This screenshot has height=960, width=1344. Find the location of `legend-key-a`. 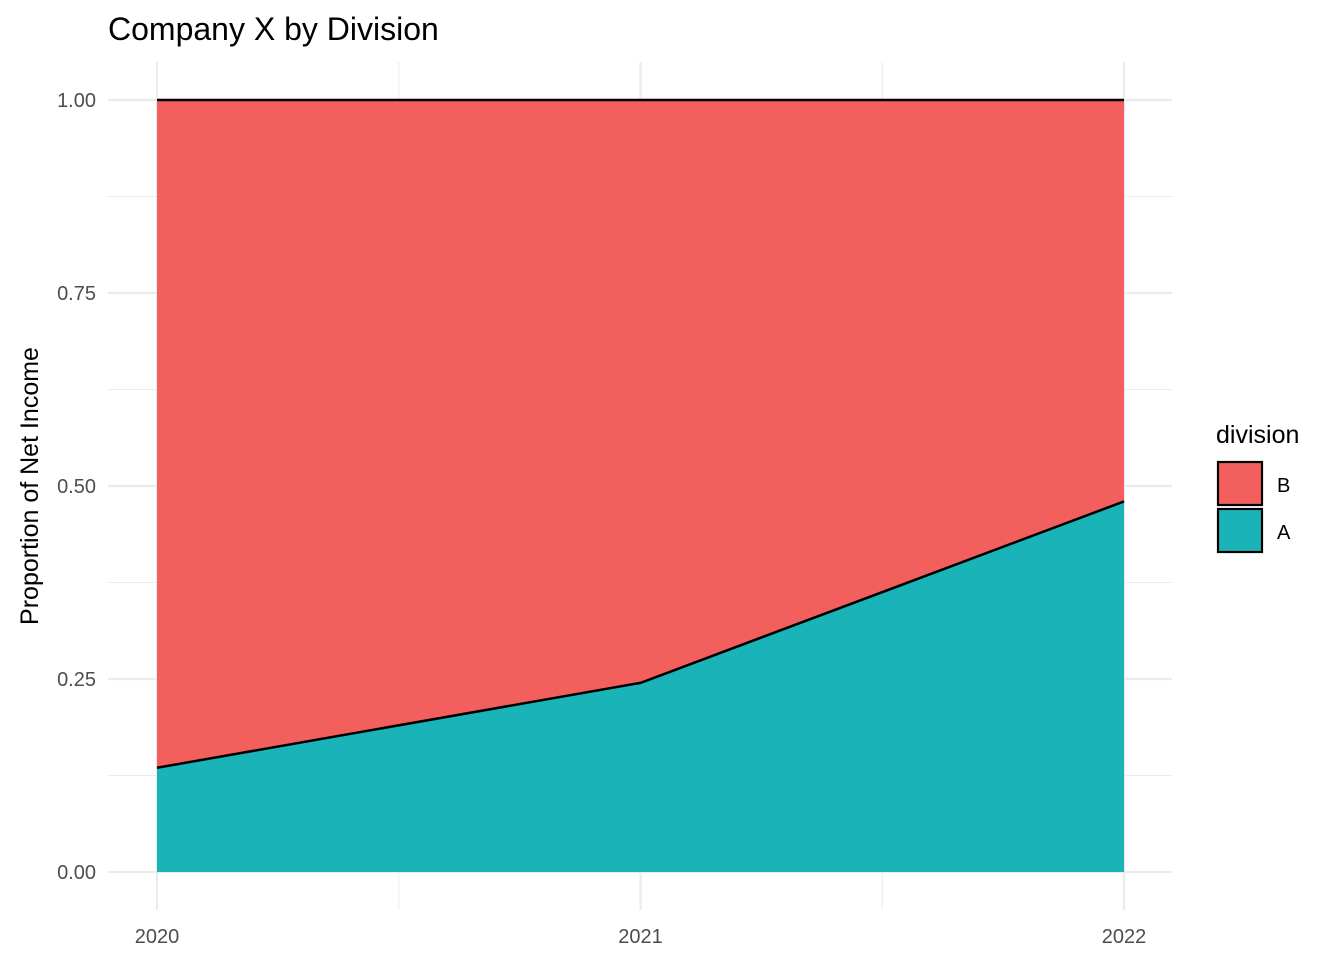

legend-key-a is located at coordinates (1240, 530).